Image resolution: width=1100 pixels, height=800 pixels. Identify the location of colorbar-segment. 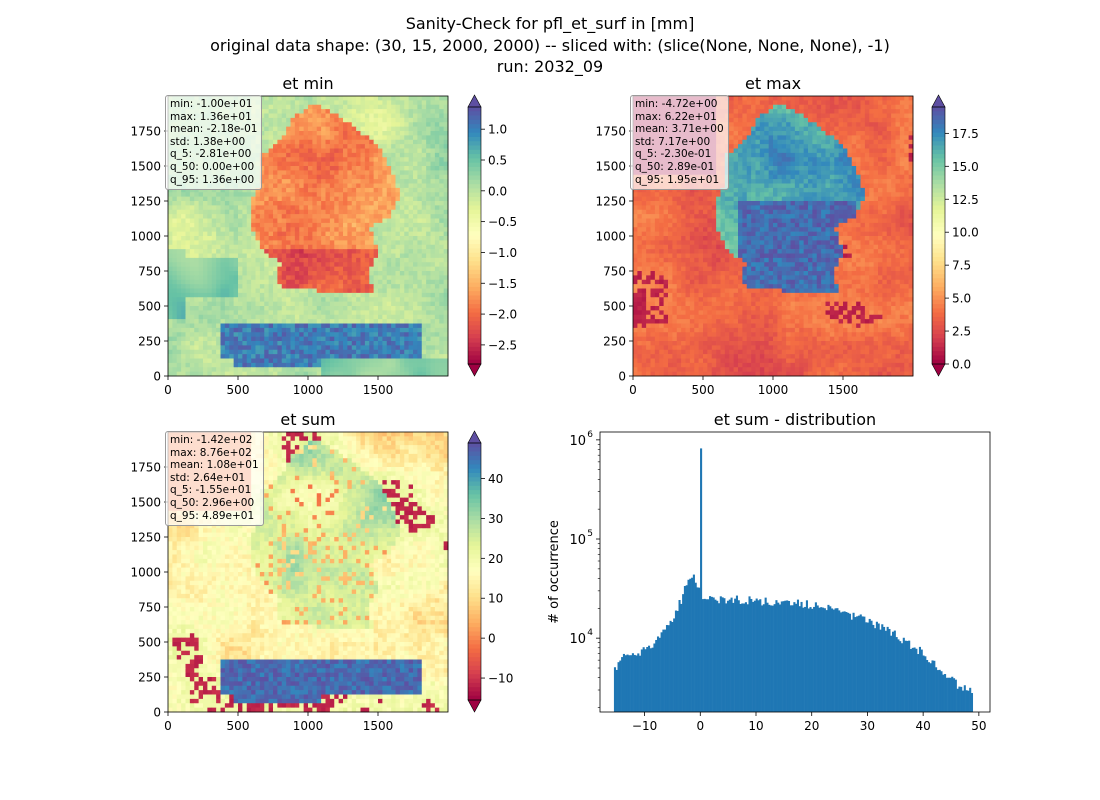
(474, 221).